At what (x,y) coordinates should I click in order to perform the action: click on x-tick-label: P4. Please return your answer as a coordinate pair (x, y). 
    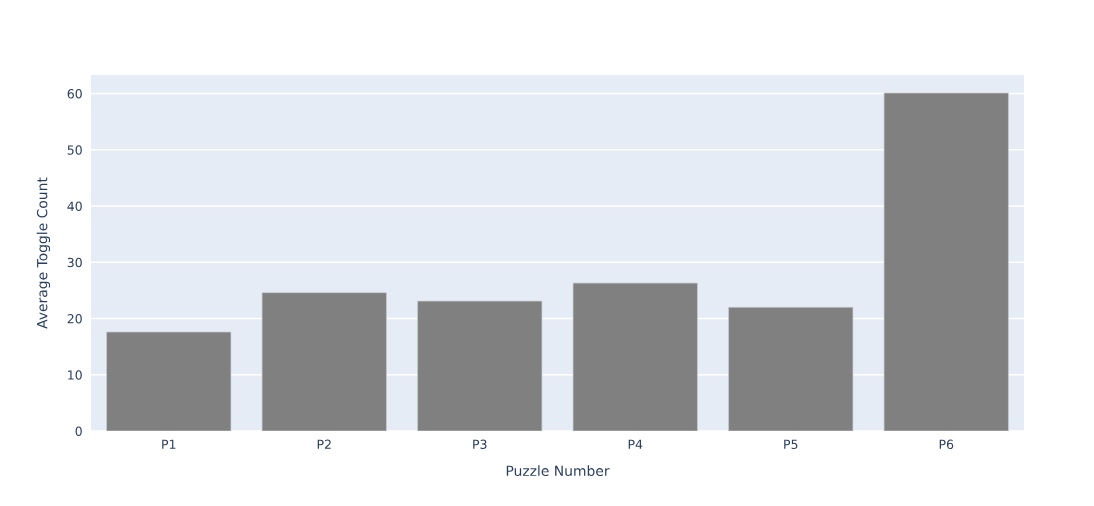
    Looking at the image, I should click on (635, 444).